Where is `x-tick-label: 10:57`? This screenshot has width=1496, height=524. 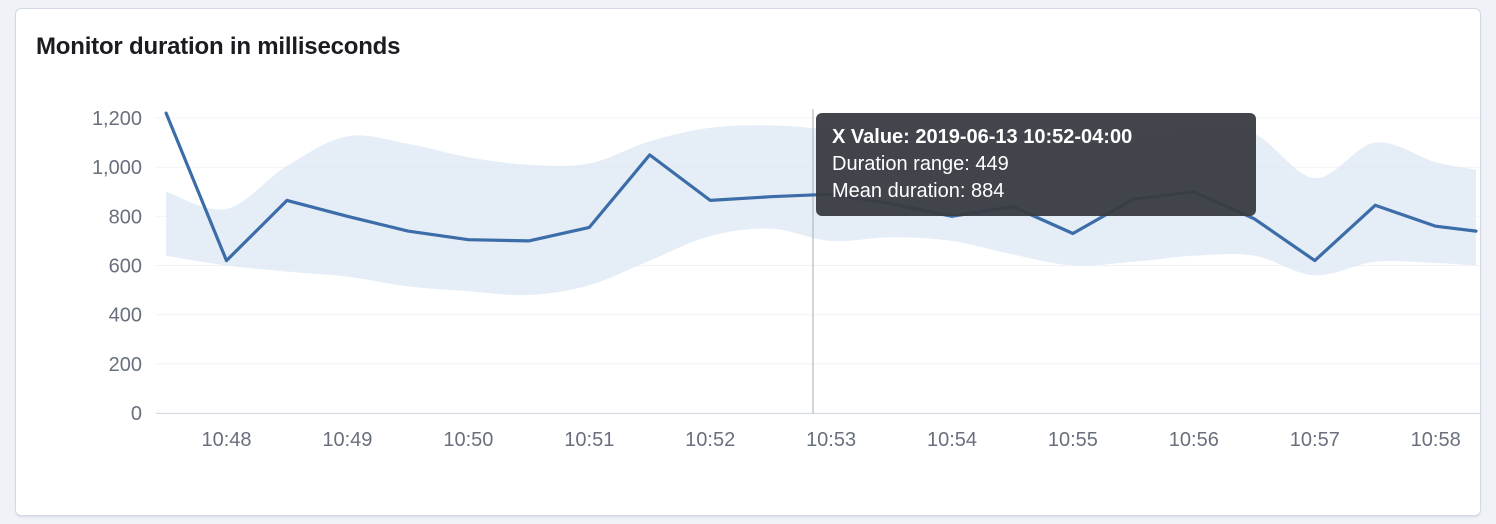
x-tick-label: 10:57 is located at coordinates (1315, 440).